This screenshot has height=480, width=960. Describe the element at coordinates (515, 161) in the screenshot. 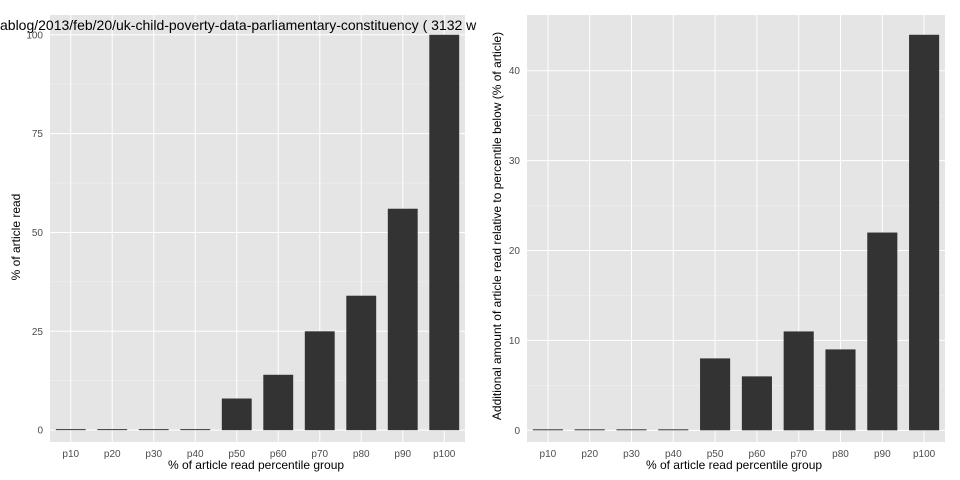

I see `y-tick-label: 30` at that location.